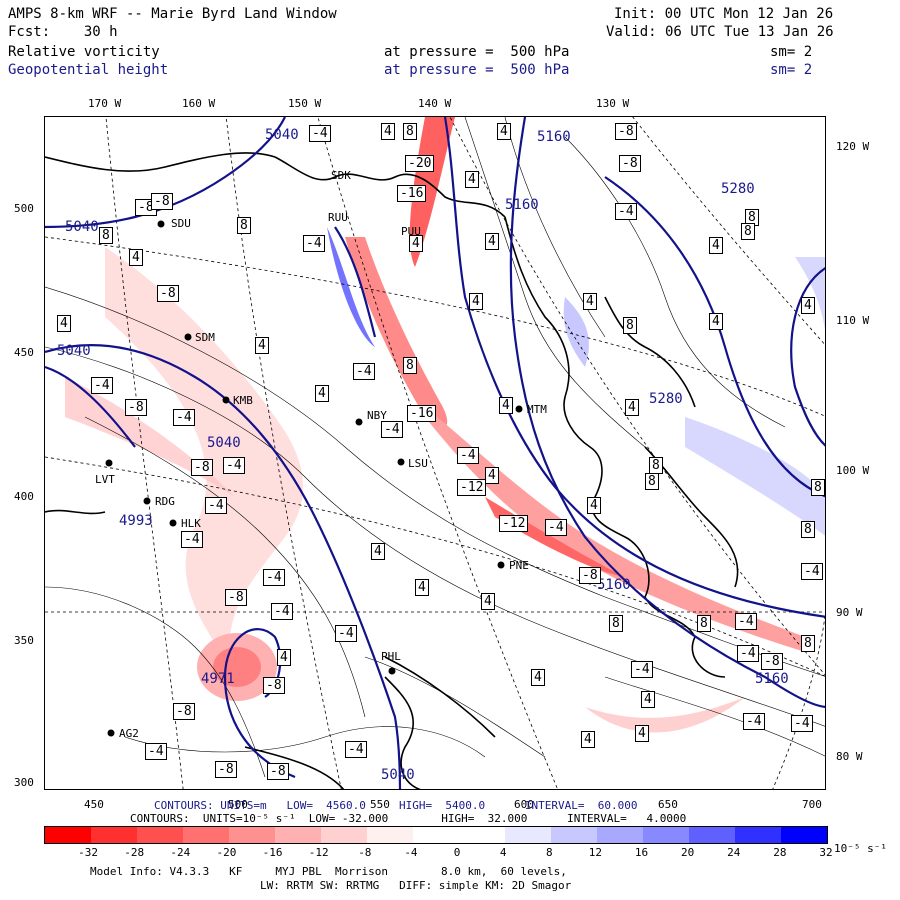  What do you see at coordinates (181, 223) in the screenshot?
I see `station-label: SDU` at bounding box center [181, 223].